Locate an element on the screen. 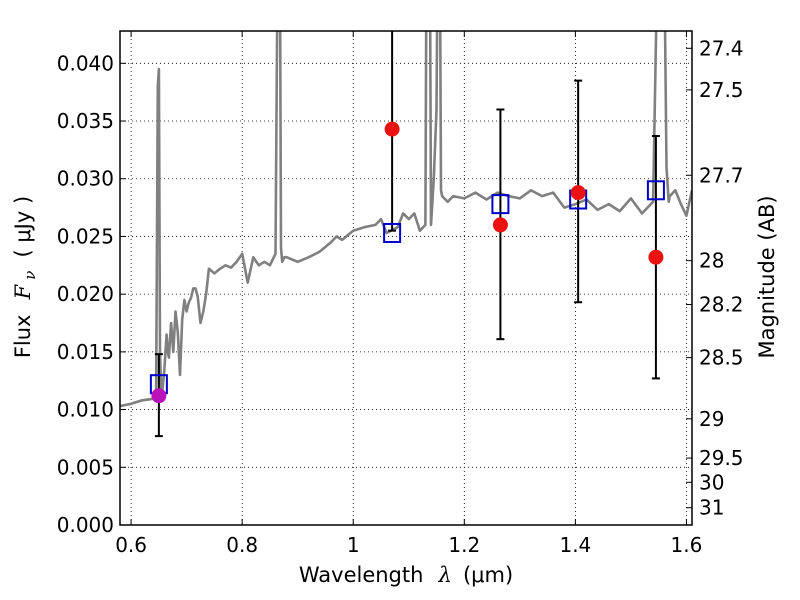  x-axis-label-prefix: Wavelength is located at coordinates (361, 575).